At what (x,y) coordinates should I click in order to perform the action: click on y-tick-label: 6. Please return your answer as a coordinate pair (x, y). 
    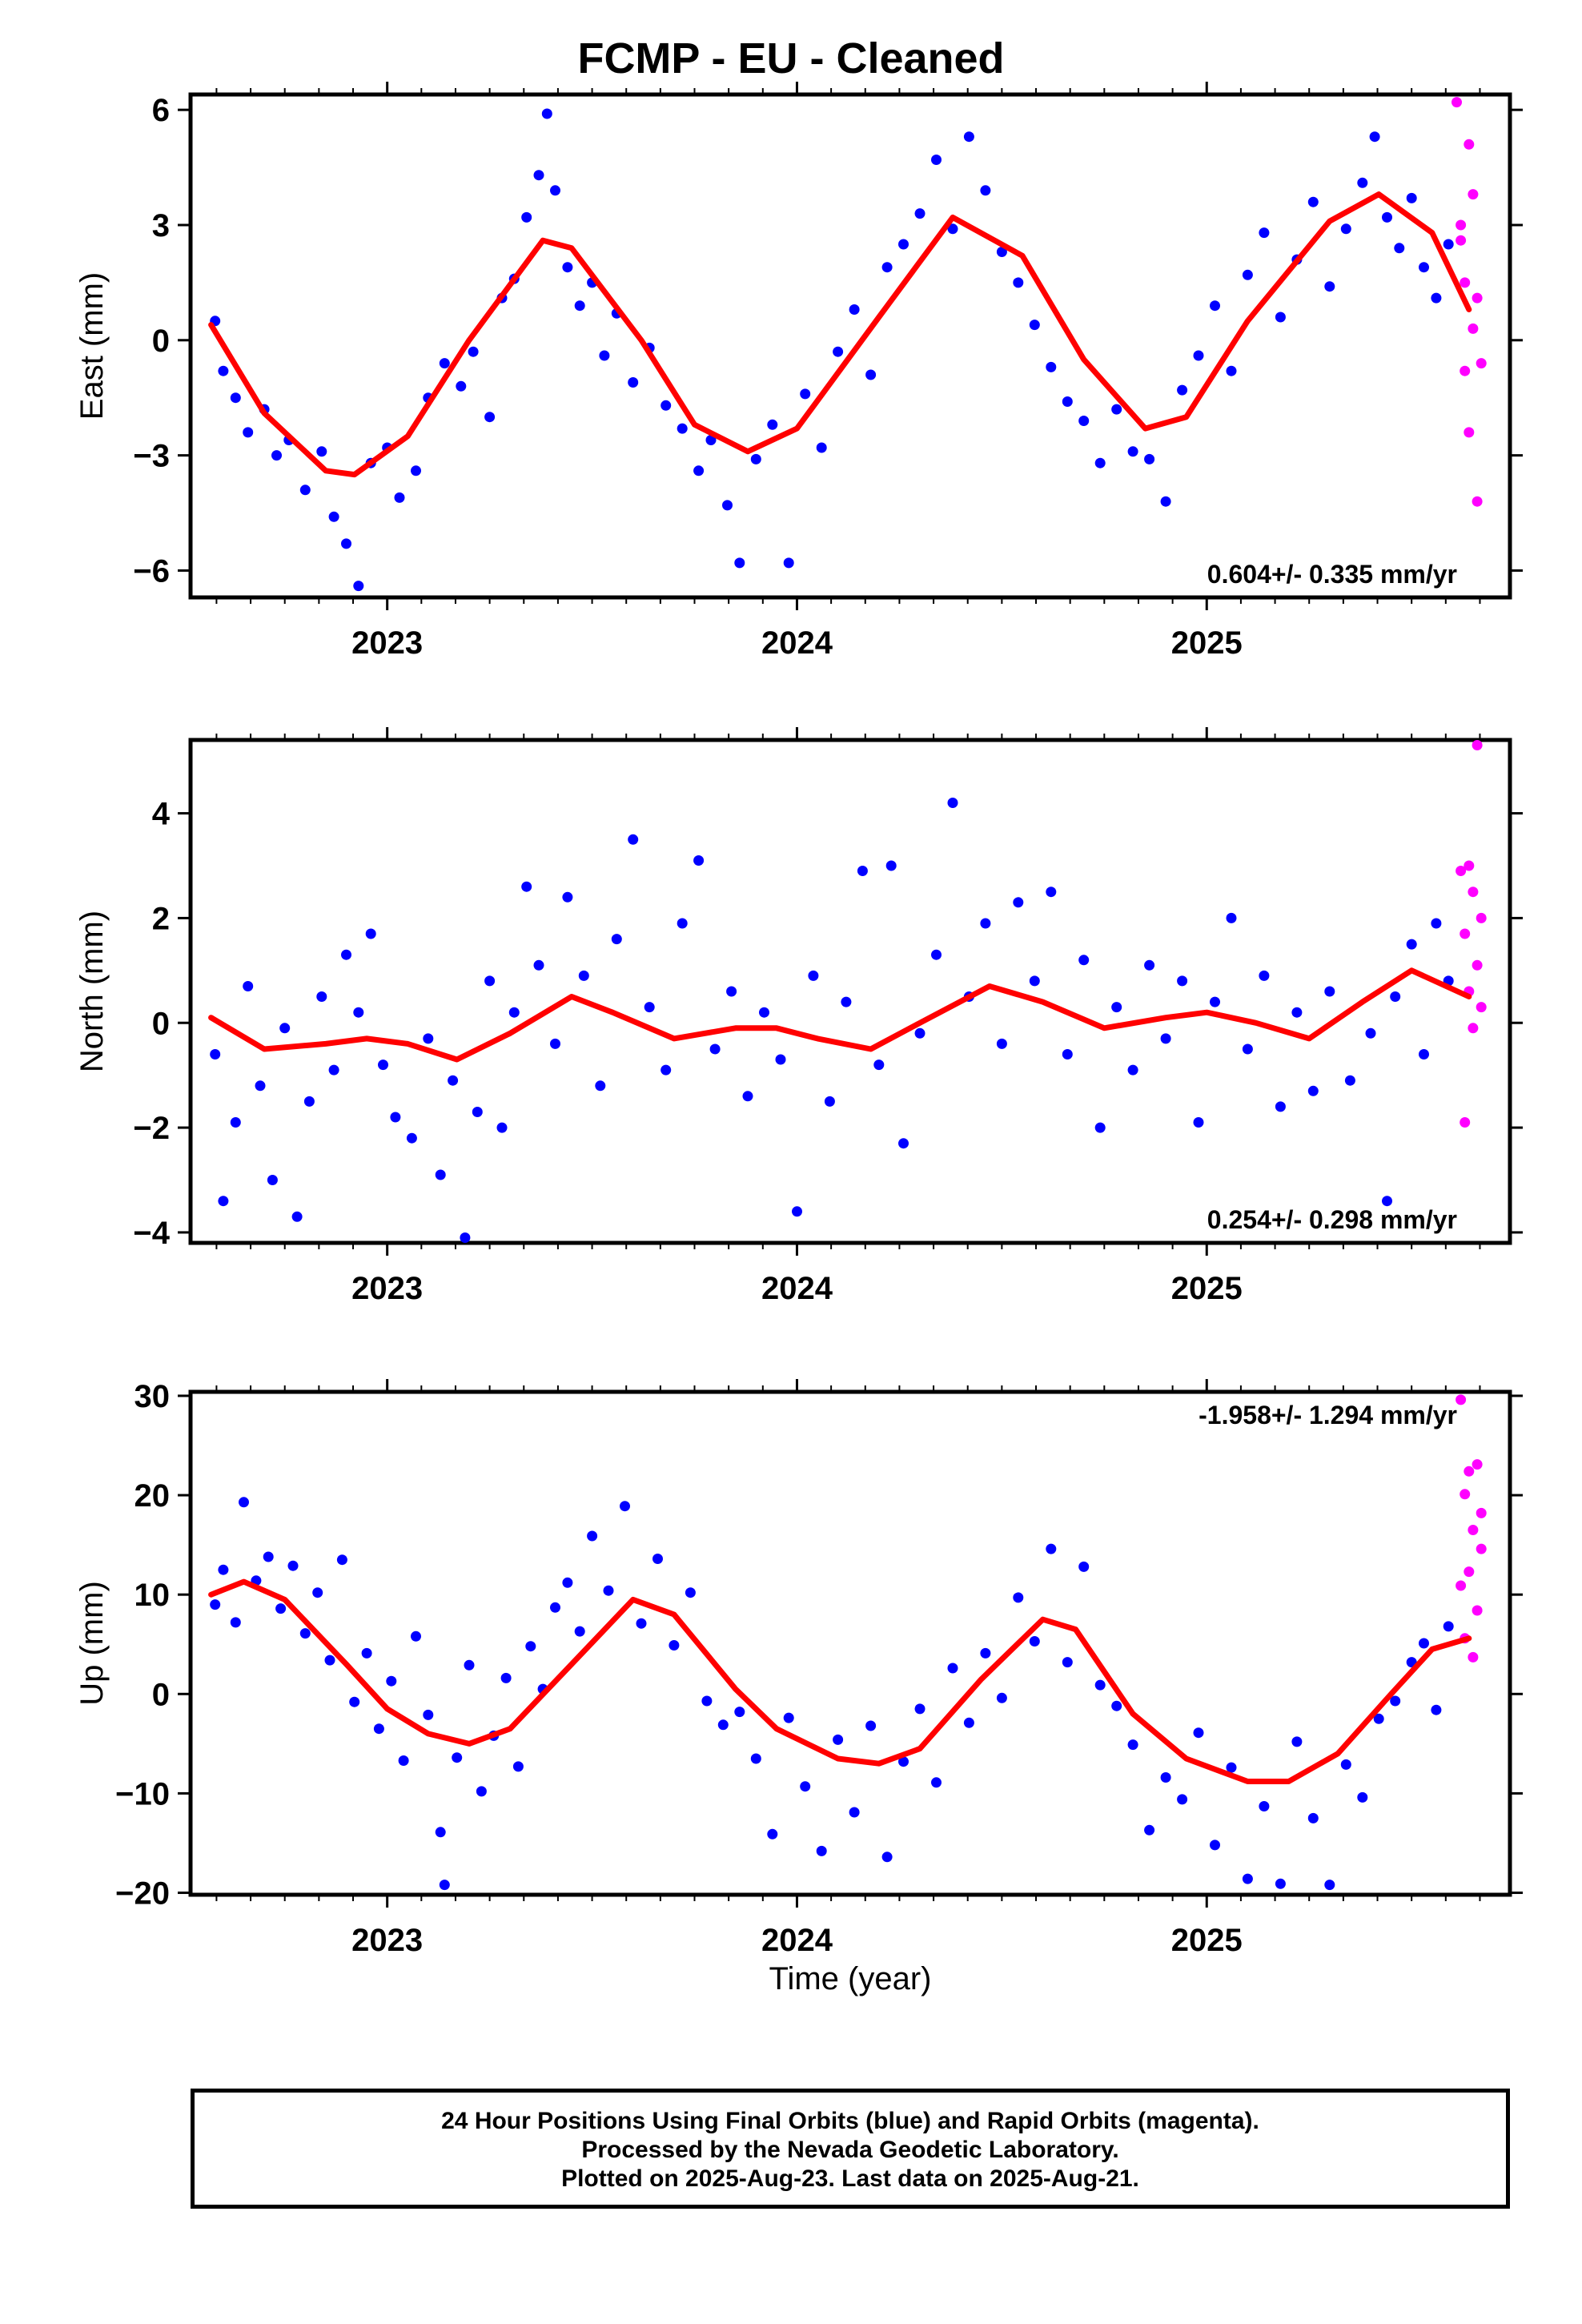
    Looking at the image, I should click on (161, 111).